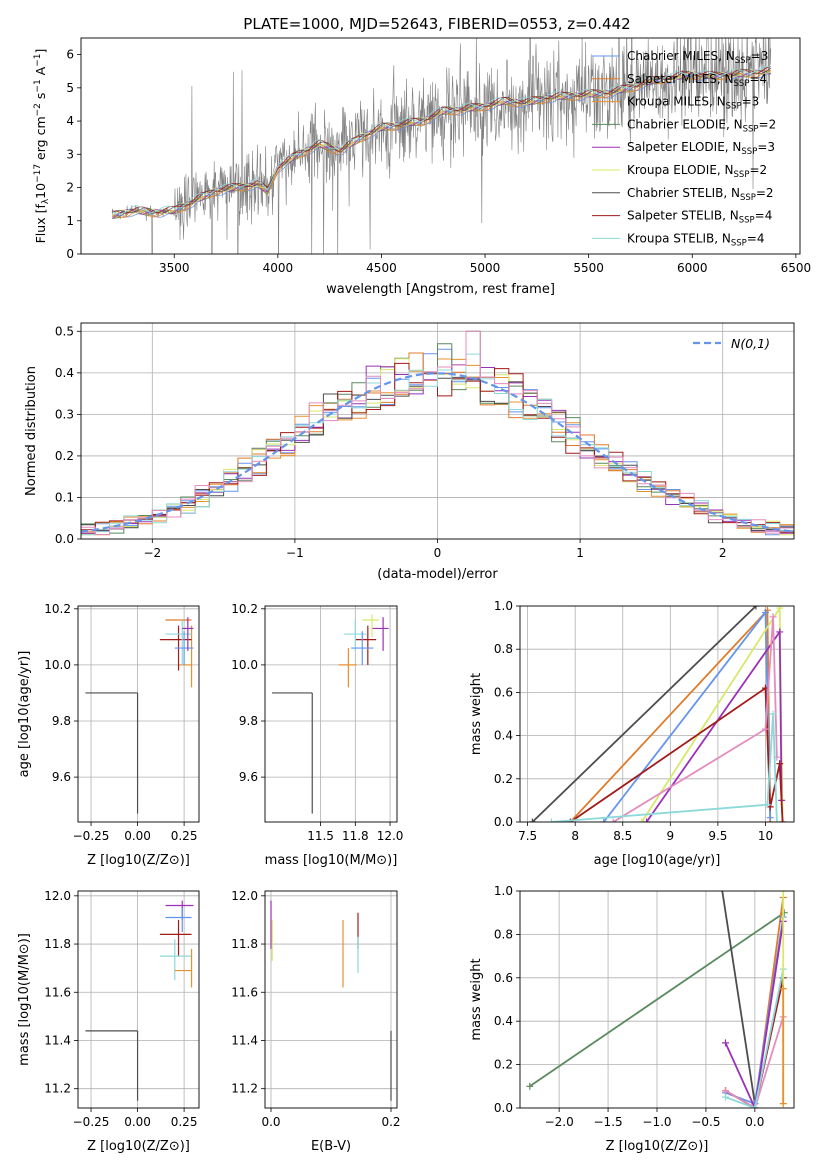 Image resolution: width=819 pixels, height=1170 pixels. Describe the element at coordinates (355, 836) in the screenshot. I see `x-tick-label: 11.8` at that location.